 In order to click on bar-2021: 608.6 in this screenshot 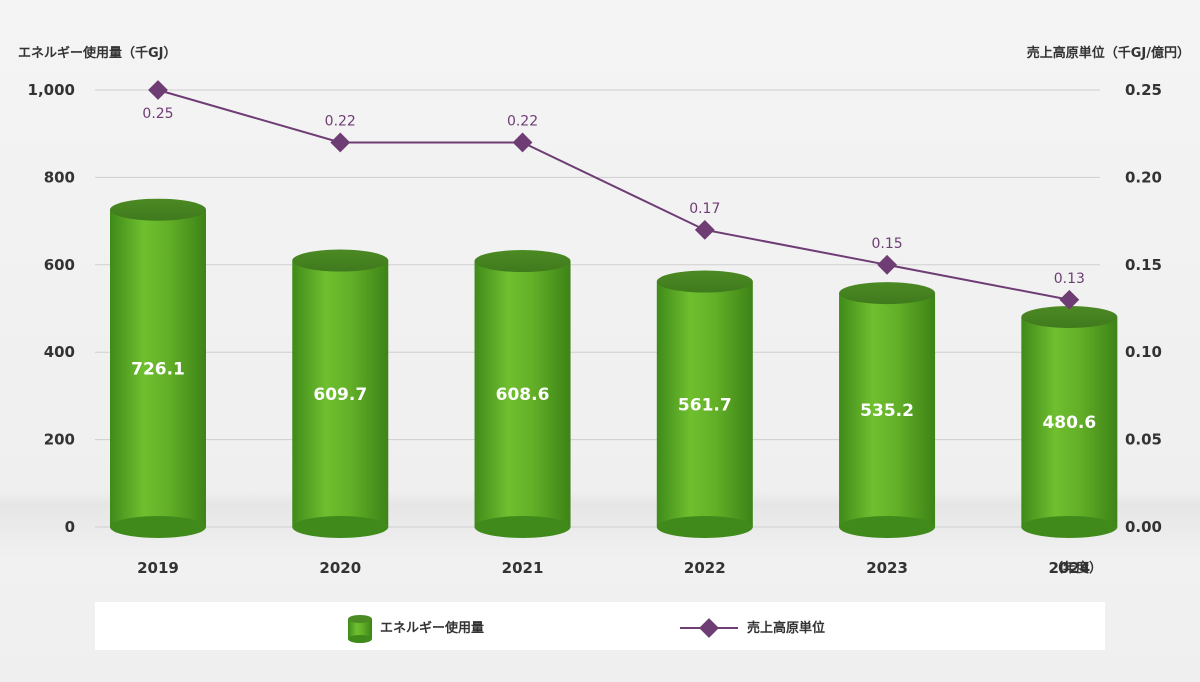, I will do `click(522, 394)`.